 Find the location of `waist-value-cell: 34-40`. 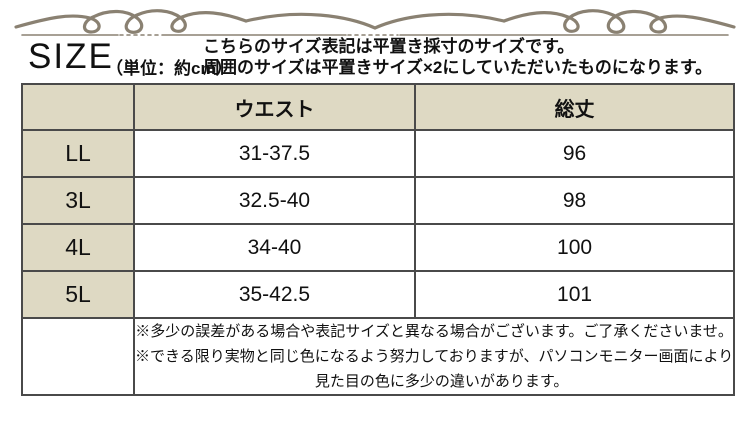

waist-value-cell: 34-40 is located at coordinates (274, 247).